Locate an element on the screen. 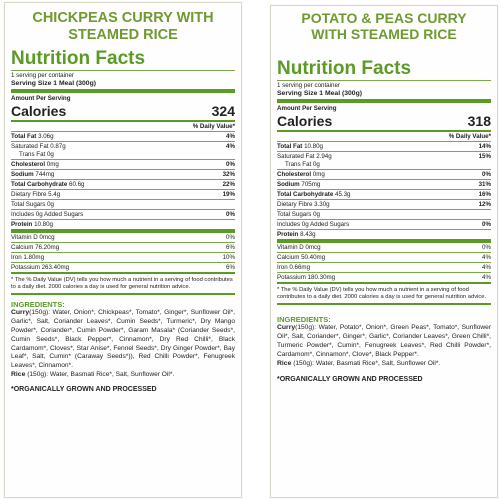  left-protein-row: Protein 10.80g is located at coordinates (123, 224).